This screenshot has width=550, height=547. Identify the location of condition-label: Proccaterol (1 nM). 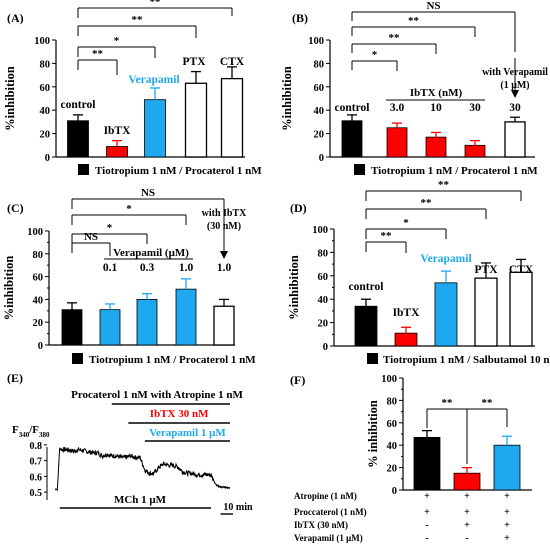
(330, 512).